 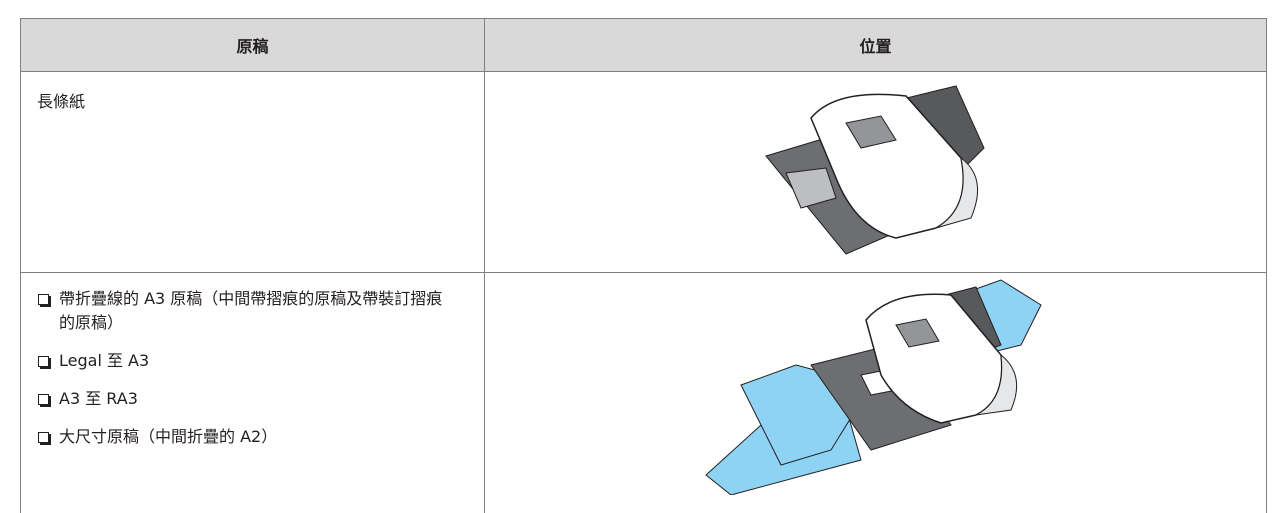 I want to click on header-row: 原稿 位置, so click(x=644, y=45).